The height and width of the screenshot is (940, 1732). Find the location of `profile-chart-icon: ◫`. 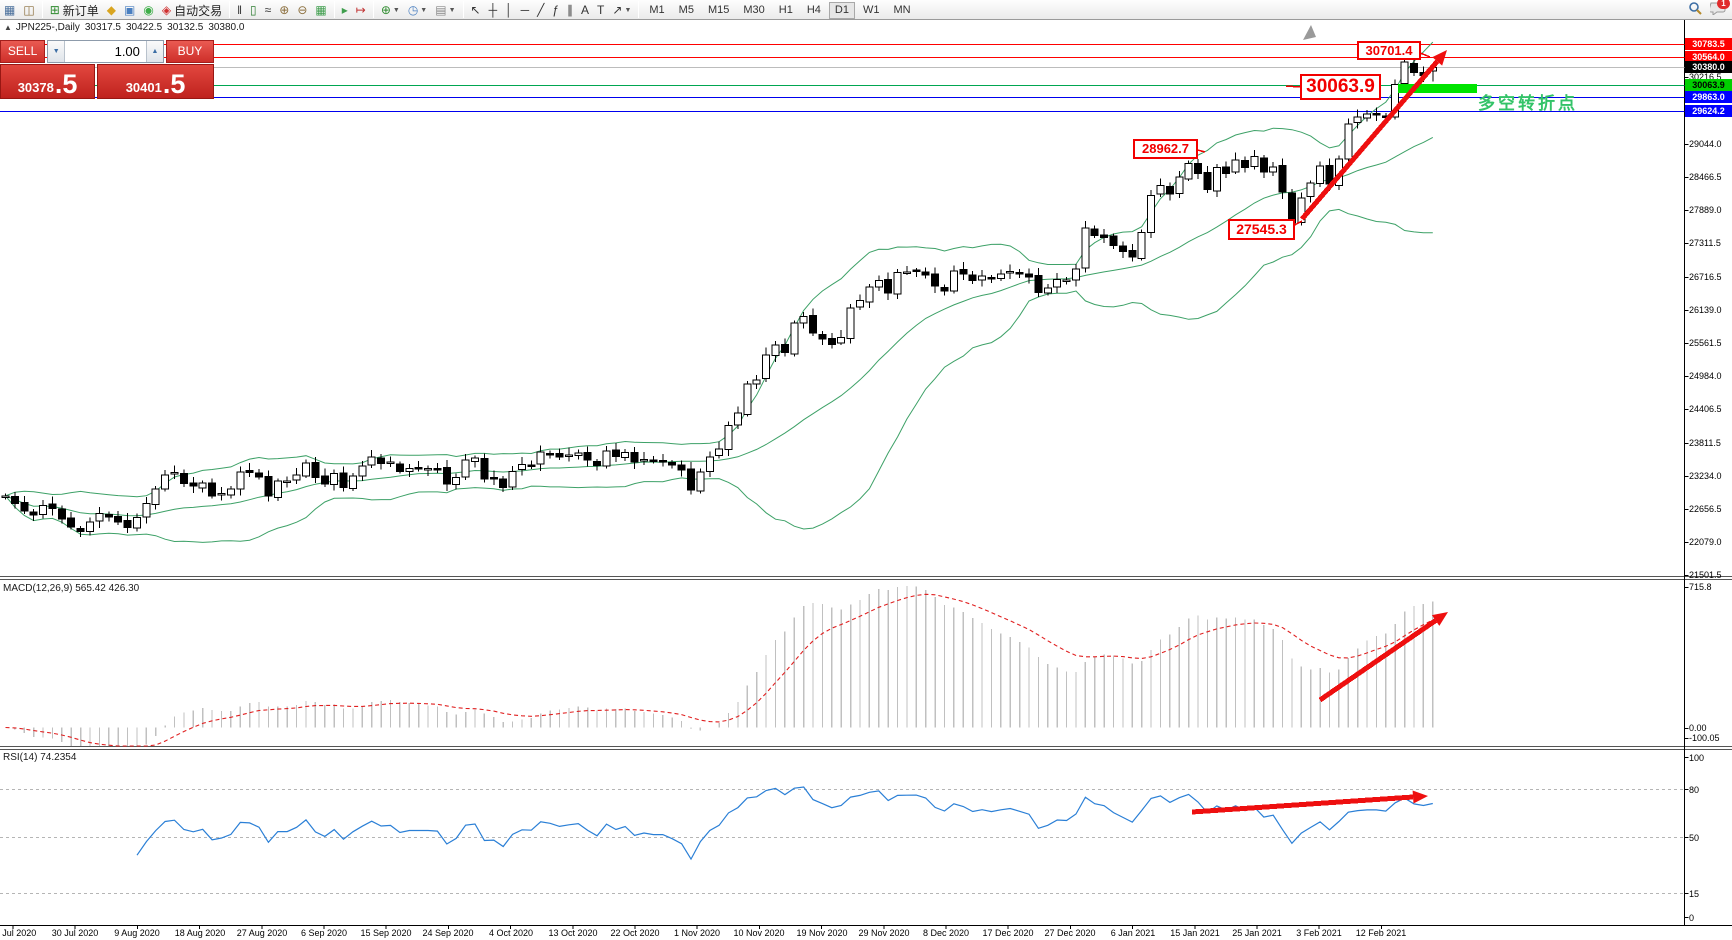

profile-chart-icon: ◫ is located at coordinates (28, 10).